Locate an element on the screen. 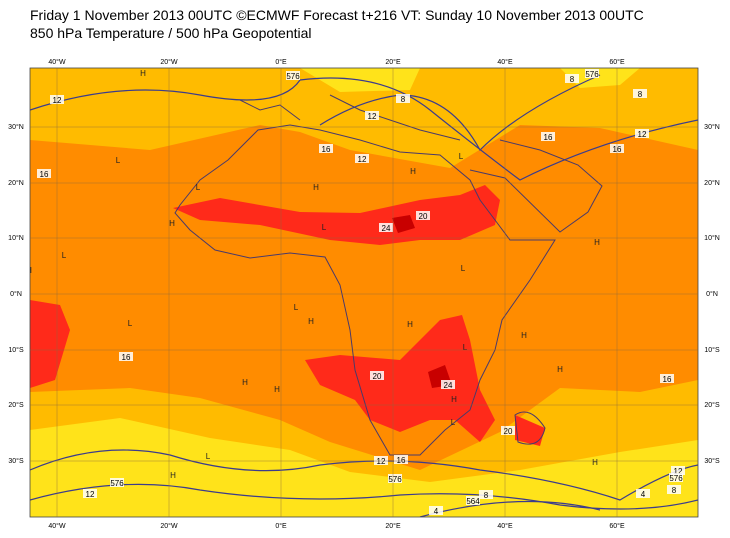  lat-label-left: 10°S is located at coordinates (16, 350).